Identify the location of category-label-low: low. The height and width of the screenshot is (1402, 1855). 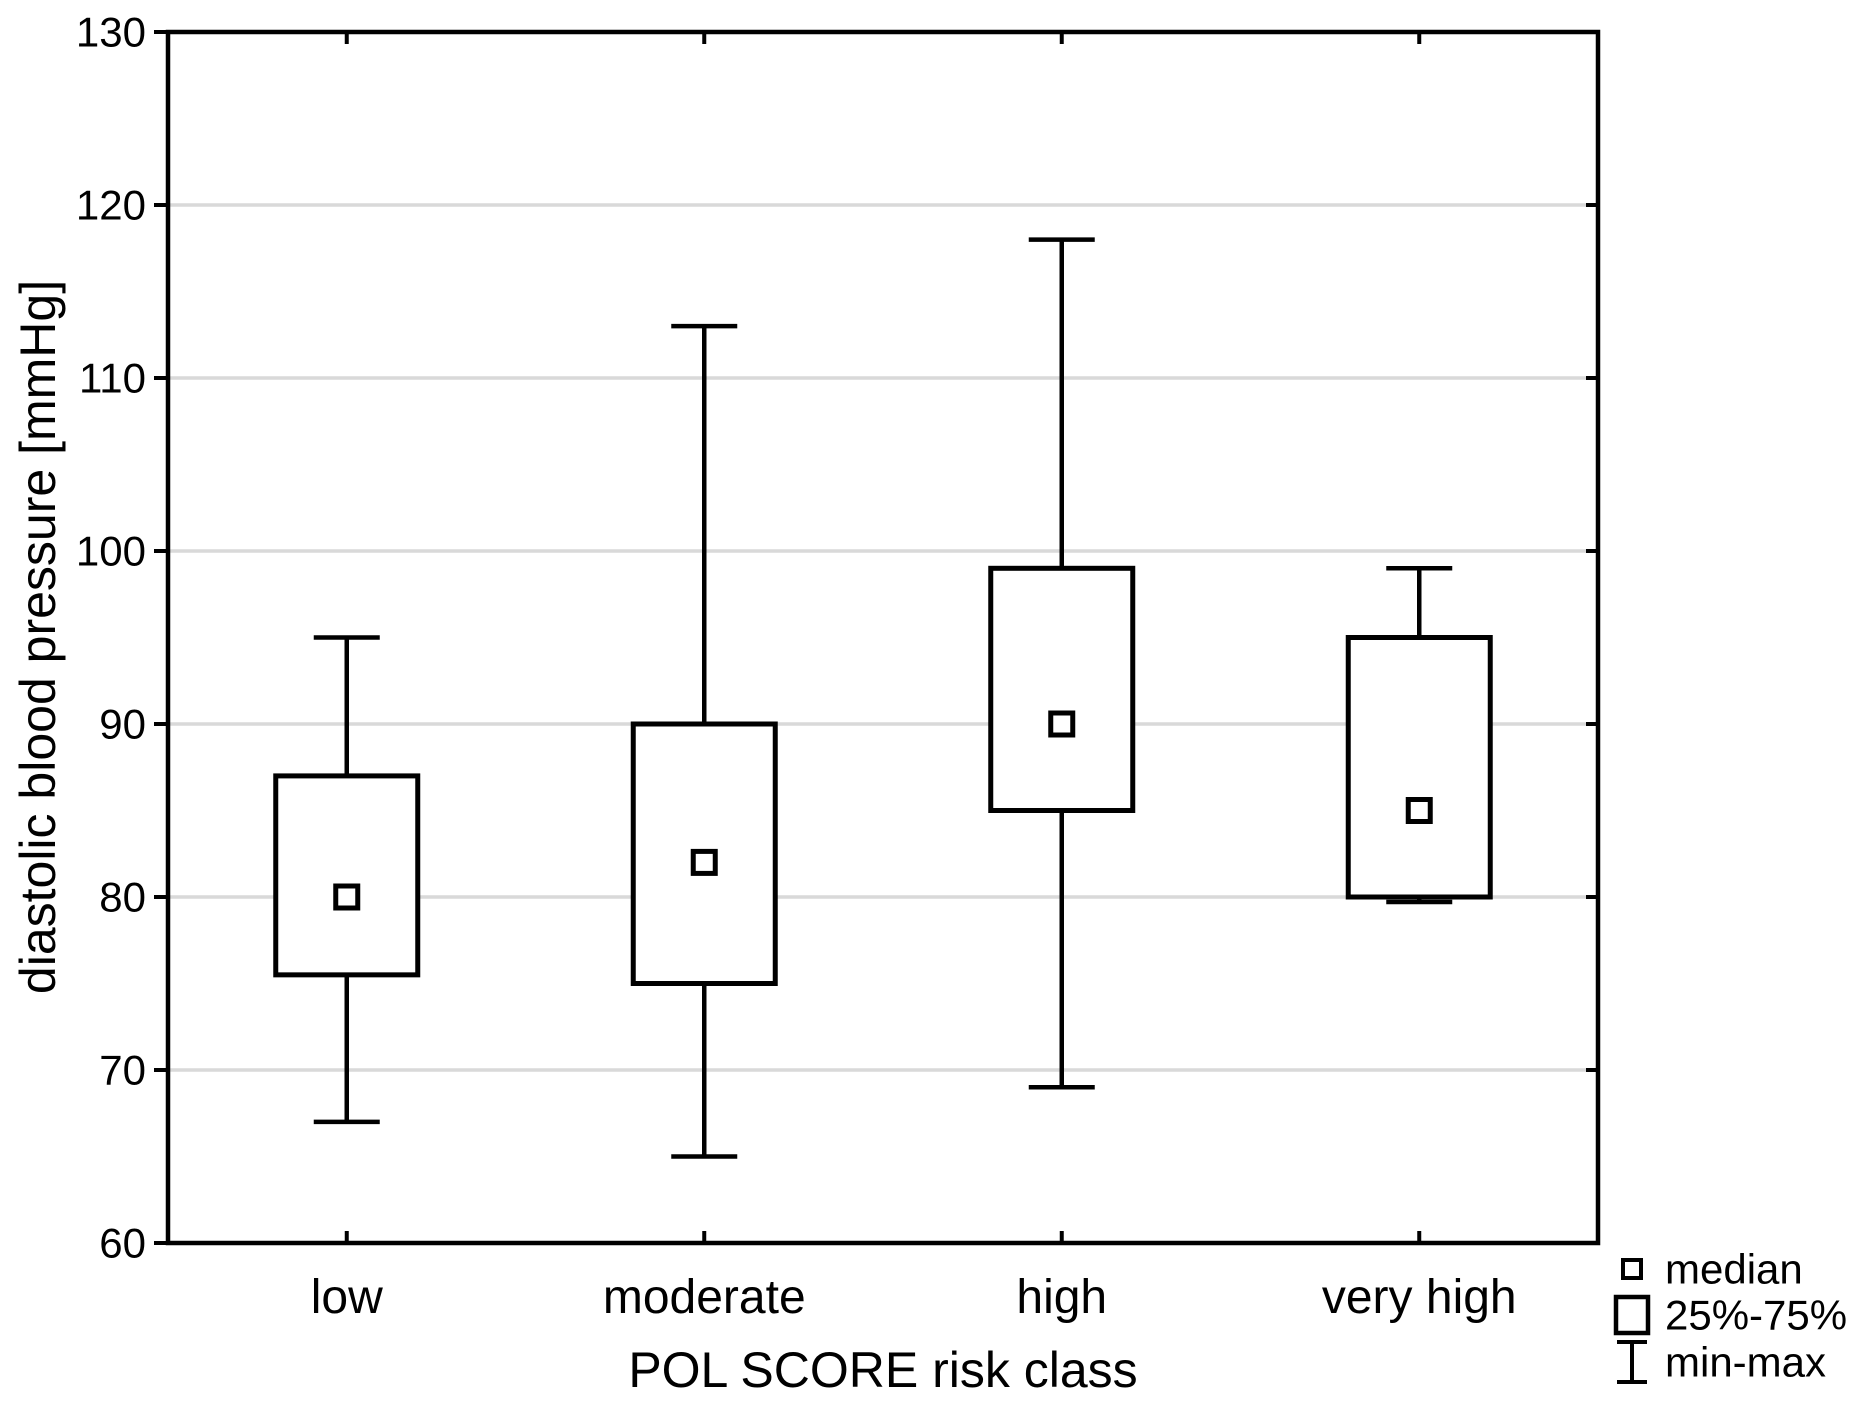
(347, 1297).